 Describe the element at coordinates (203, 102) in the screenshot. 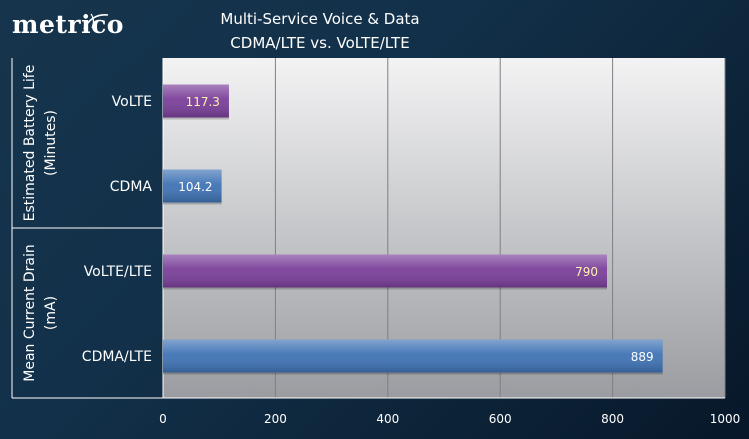

I see `value-label: 117.3` at that location.